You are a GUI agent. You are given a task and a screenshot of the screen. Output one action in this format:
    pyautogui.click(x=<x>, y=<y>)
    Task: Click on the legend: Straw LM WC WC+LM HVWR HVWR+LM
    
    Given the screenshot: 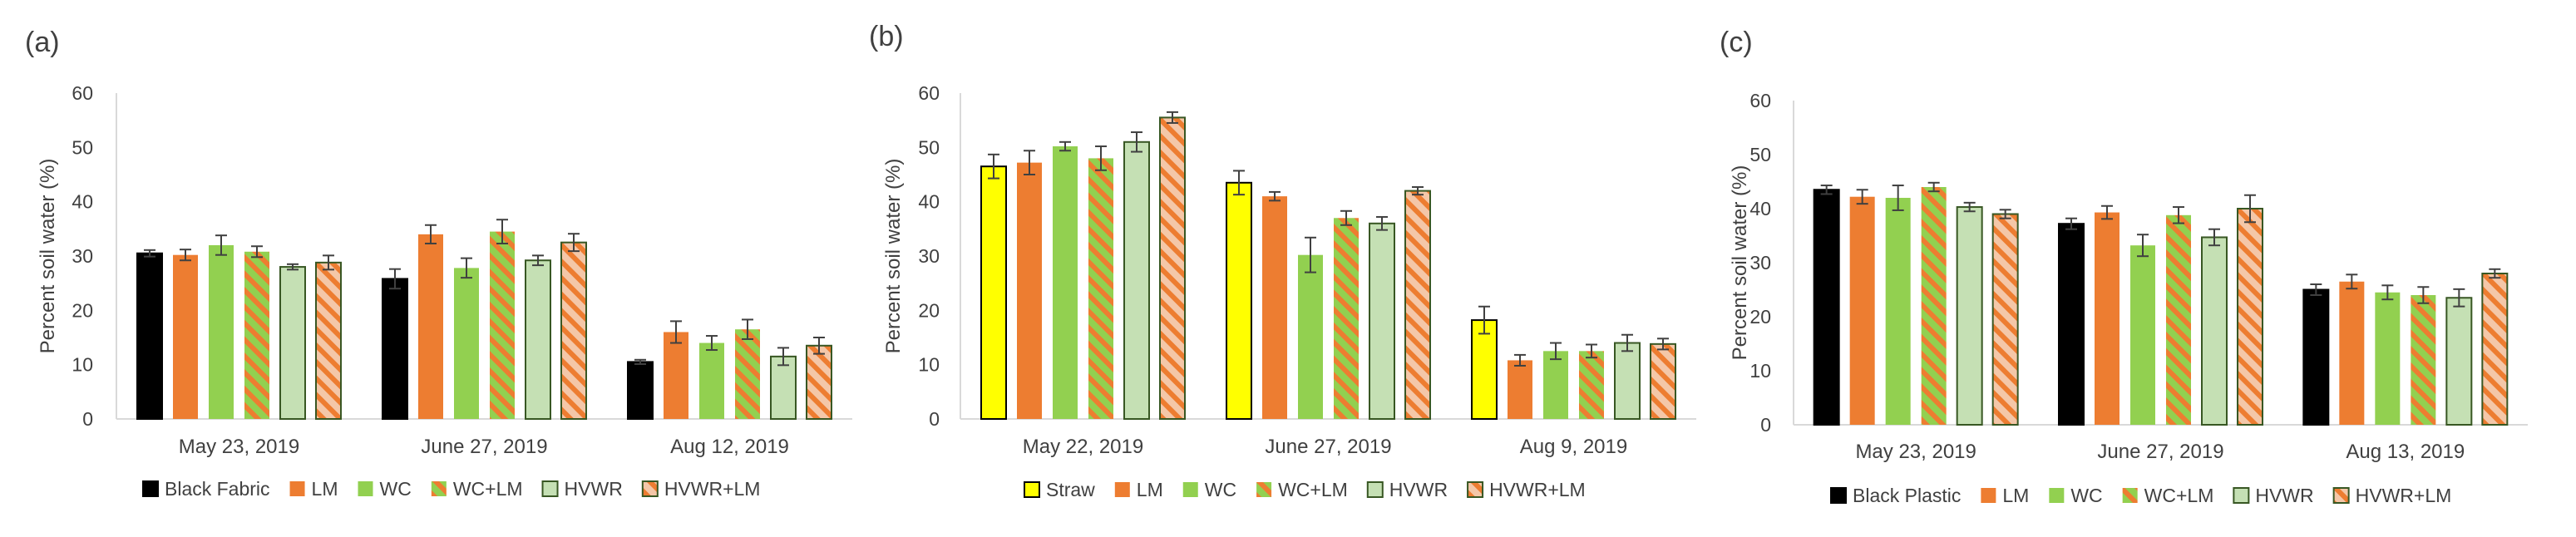 What is the action you would take?
    pyautogui.click(x=1305, y=490)
    